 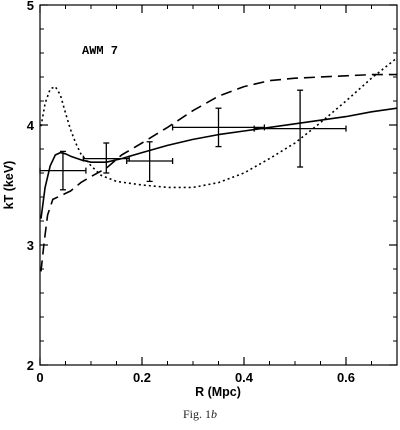 What do you see at coordinates (30, 365) in the screenshot?
I see `y-tick-label: 2` at bounding box center [30, 365].